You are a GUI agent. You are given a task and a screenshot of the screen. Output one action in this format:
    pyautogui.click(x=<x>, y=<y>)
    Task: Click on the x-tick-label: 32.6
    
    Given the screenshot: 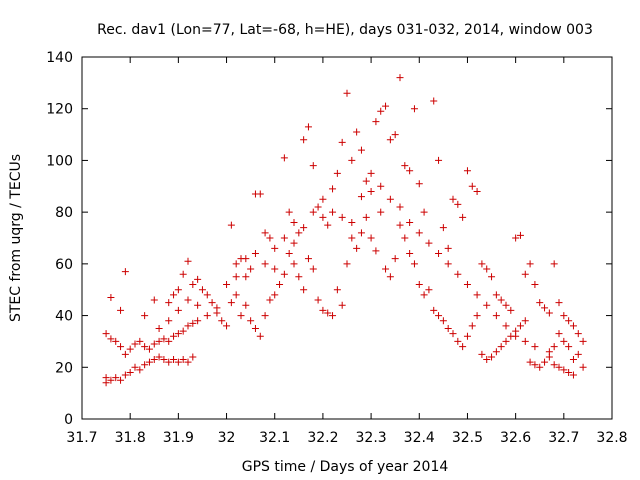 What is the action you would take?
    pyautogui.click(x=515, y=438)
    